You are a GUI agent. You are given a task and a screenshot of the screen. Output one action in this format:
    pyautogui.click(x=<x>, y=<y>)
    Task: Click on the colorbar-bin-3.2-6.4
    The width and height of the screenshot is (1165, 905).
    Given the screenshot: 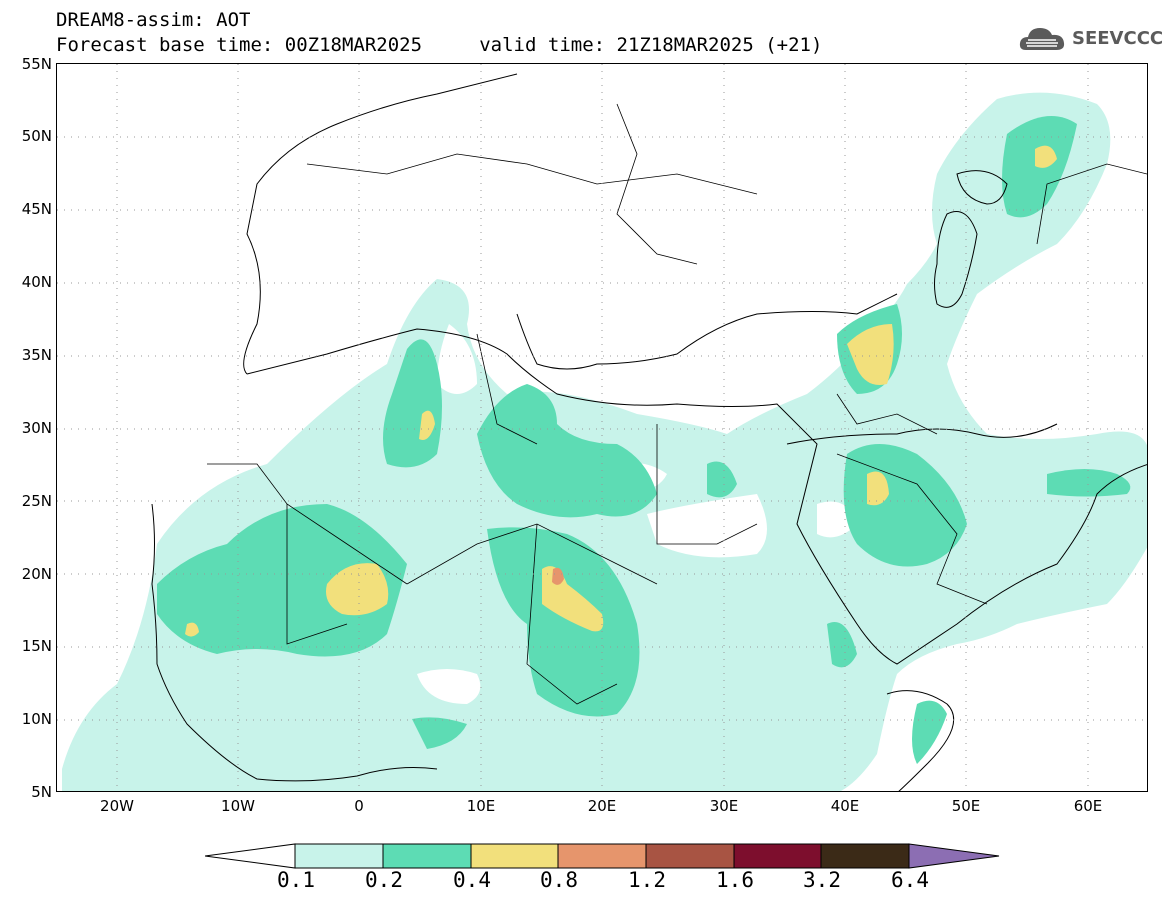 What is the action you would take?
    pyautogui.click(x=865, y=856)
    